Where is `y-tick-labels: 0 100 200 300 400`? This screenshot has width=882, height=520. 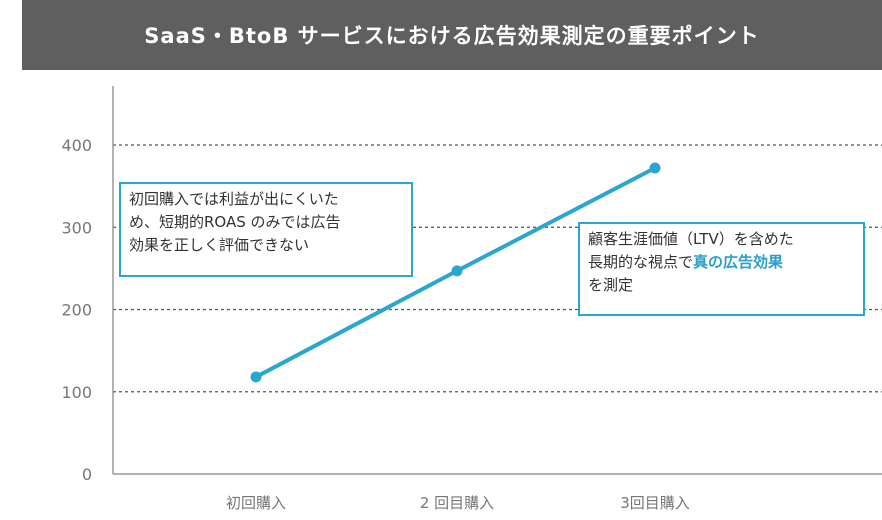 y-tick-labels: 0 100 200 300 400 is located at coordinates (76, 310).